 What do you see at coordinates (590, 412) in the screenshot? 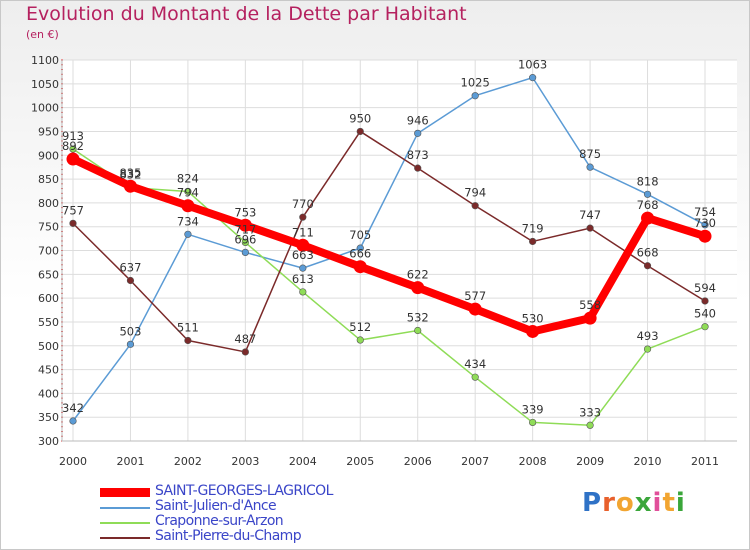
I see `data-label: 333` at bounding box center [590, 412].